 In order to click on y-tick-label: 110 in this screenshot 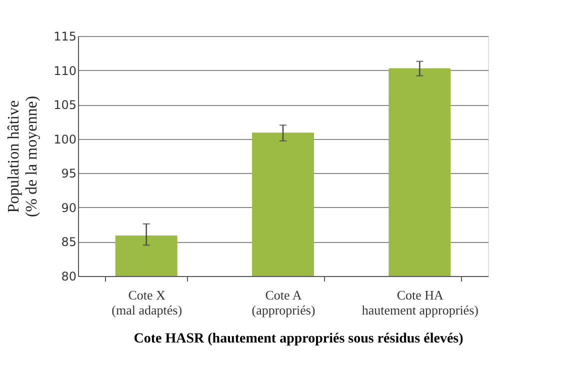, I will do `click(65, 71)`.